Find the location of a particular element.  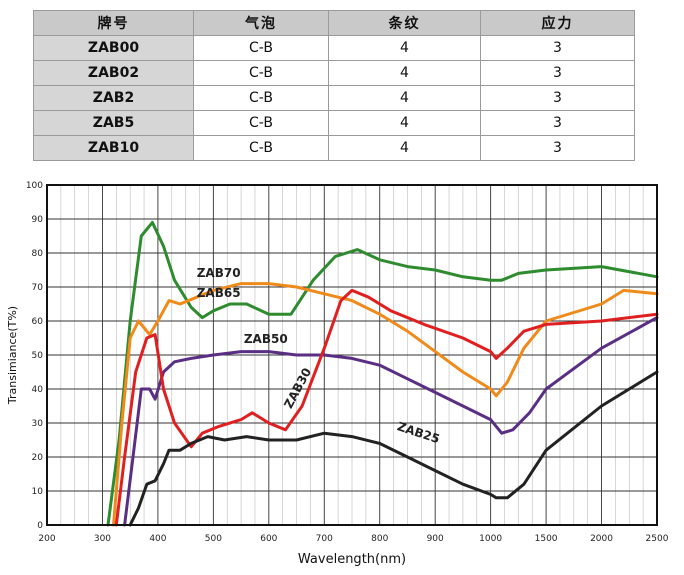

x-tick-label: 900 is located at coordinates (435, 539).